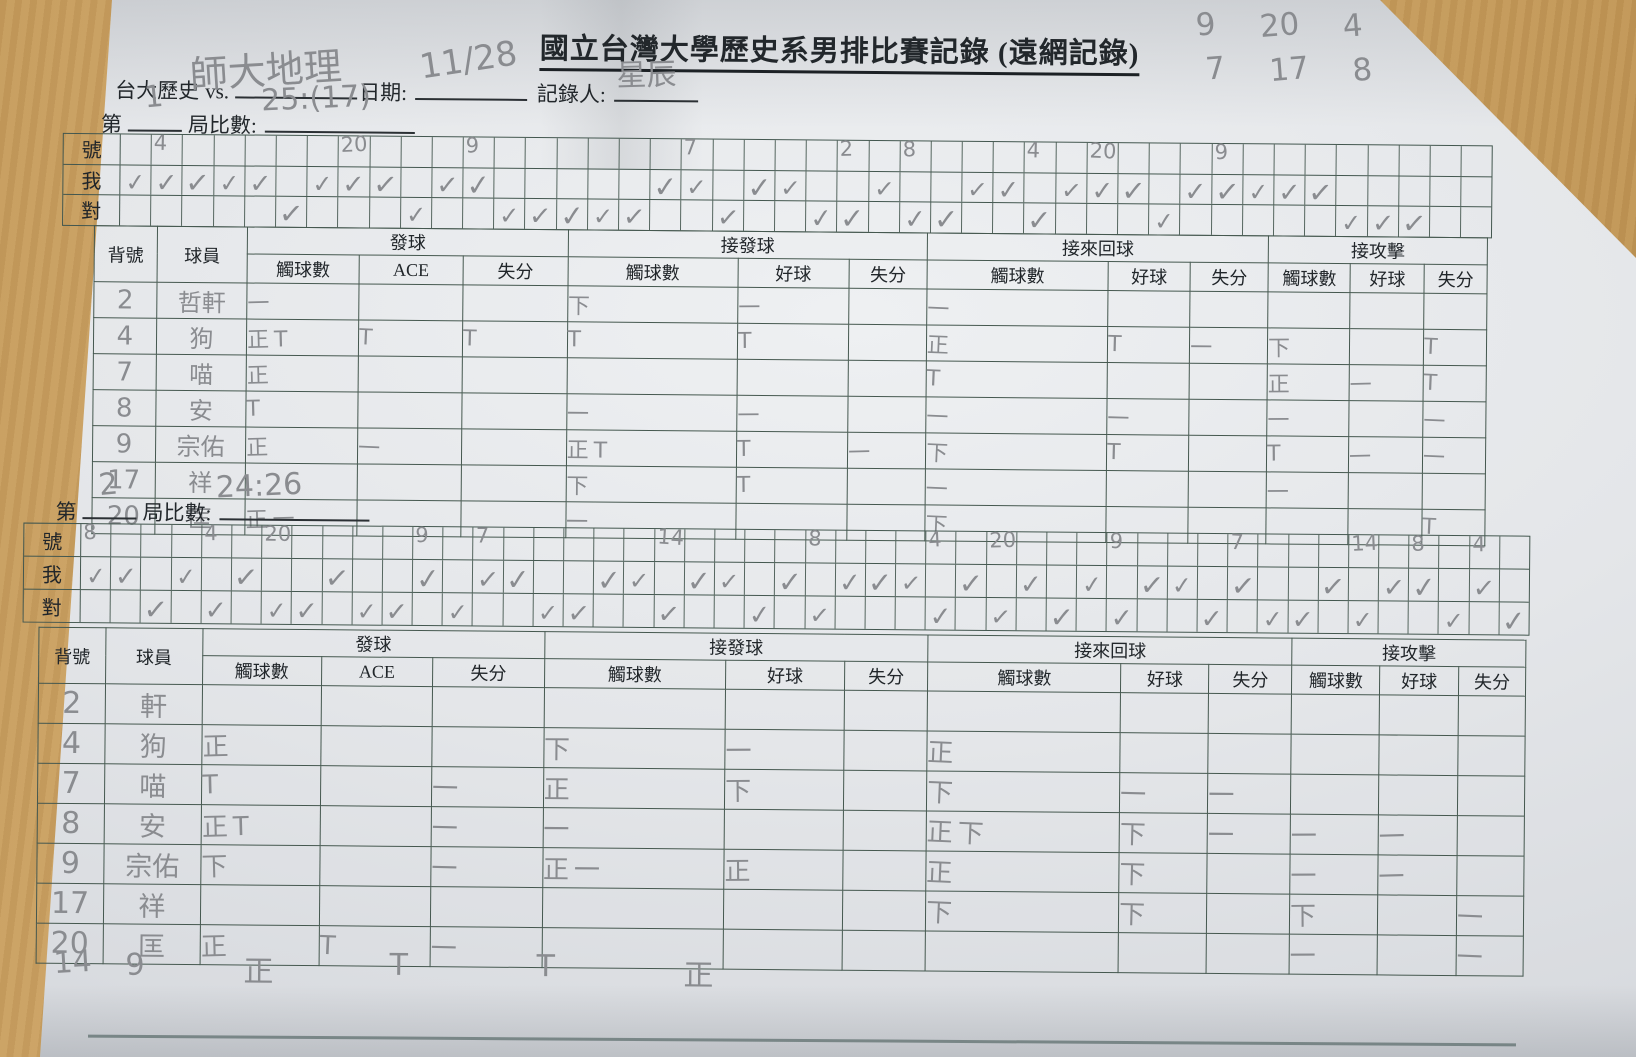 This screenshot has width=1636, height=1057. I want to click on rally-cell: 14, so click(670, 543).